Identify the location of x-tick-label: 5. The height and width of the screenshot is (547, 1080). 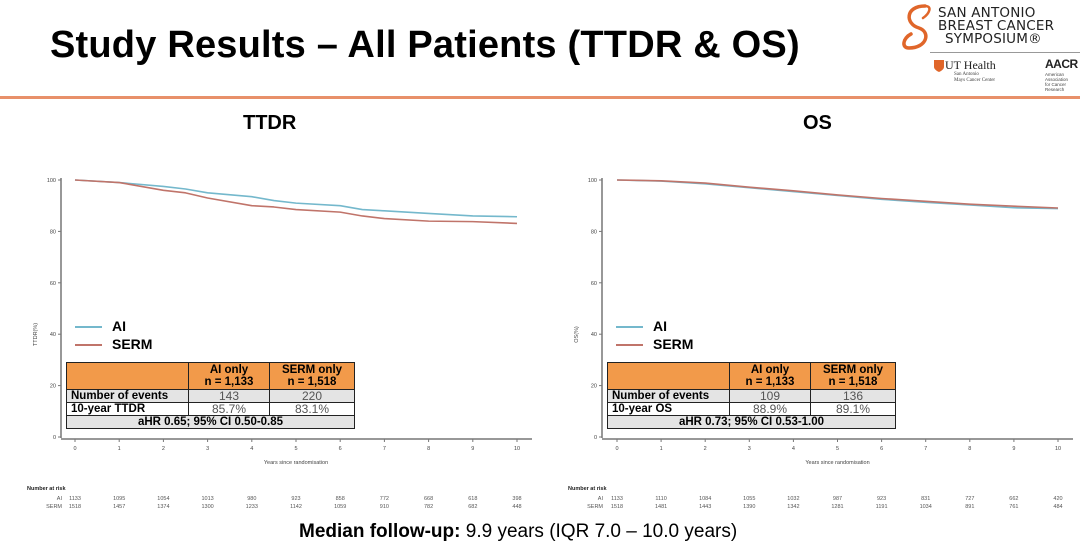
(837, 449).